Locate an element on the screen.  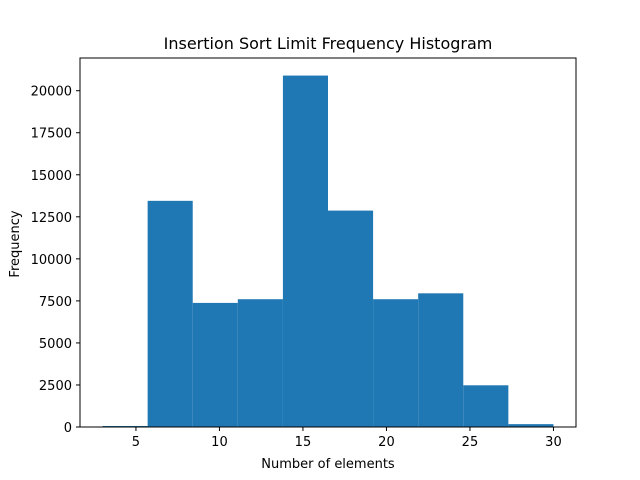
x-tick-label: 10 is located at coordinates (219, 442).